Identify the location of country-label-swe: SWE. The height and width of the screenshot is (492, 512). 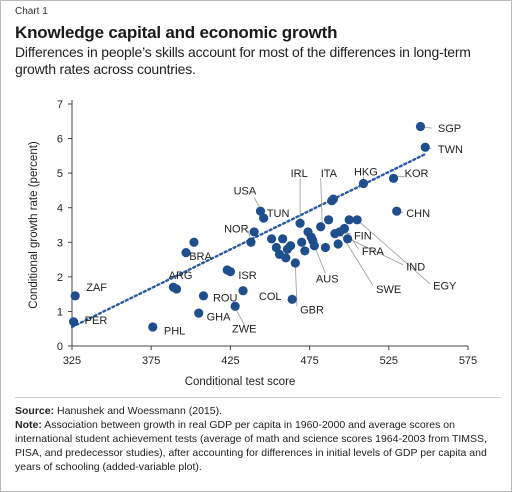
(388, 290).